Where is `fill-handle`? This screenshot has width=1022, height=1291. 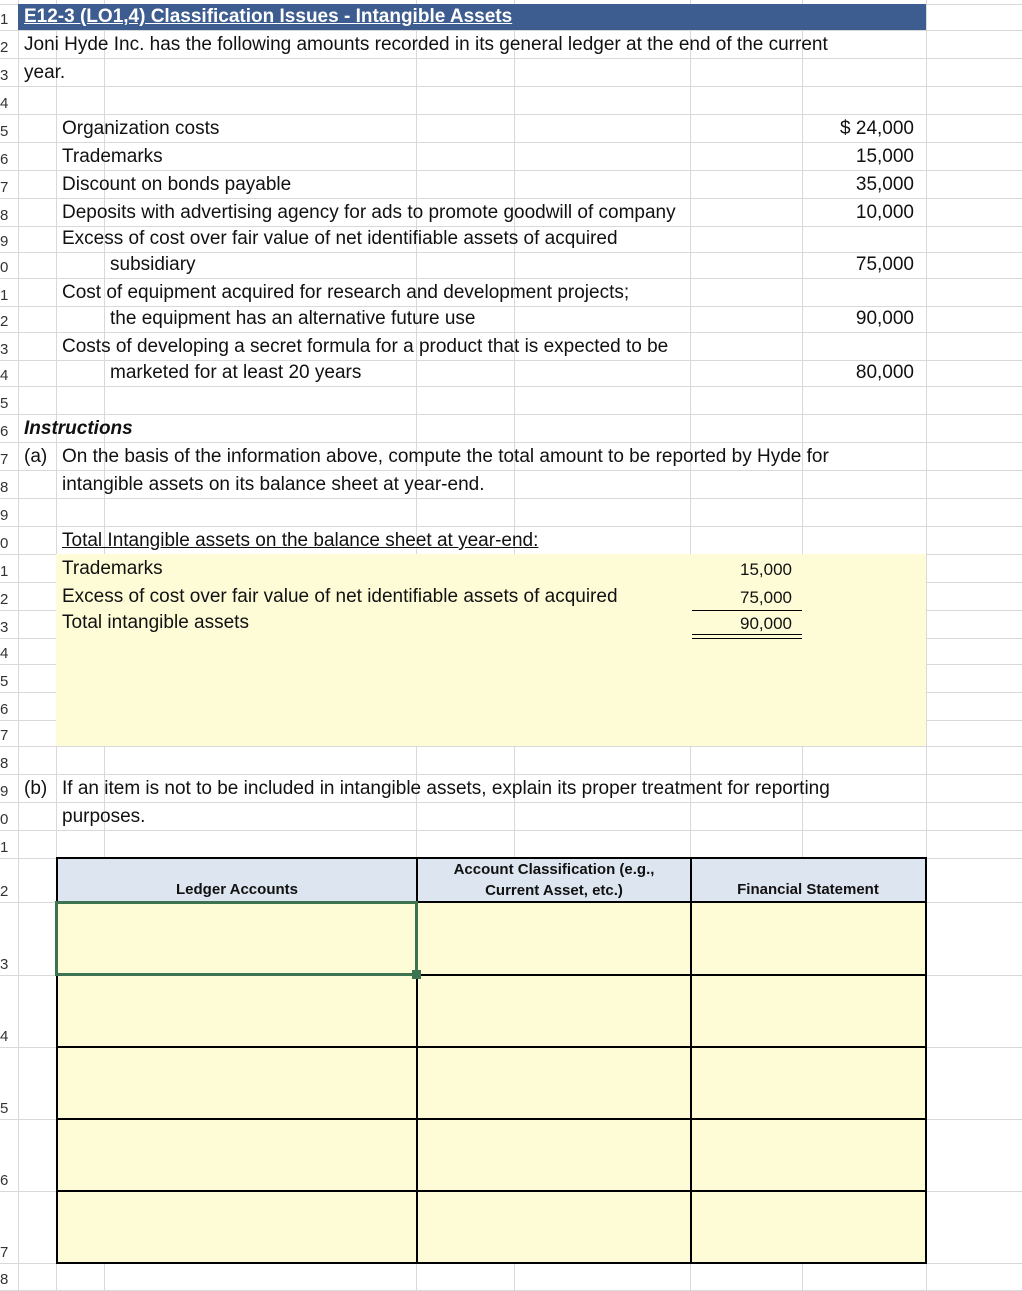 fill-handle is located at coordinates (416, 974).